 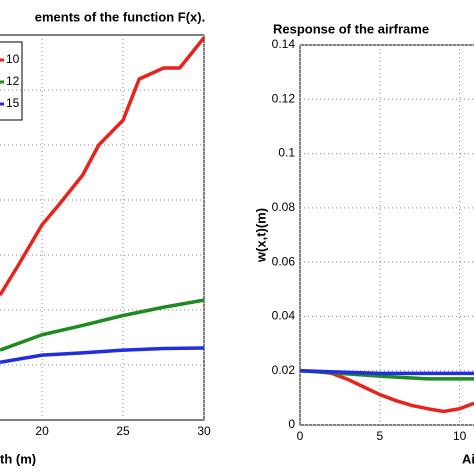 I want to click on y-tick-label: 0.08, so click(x=284, y=207).